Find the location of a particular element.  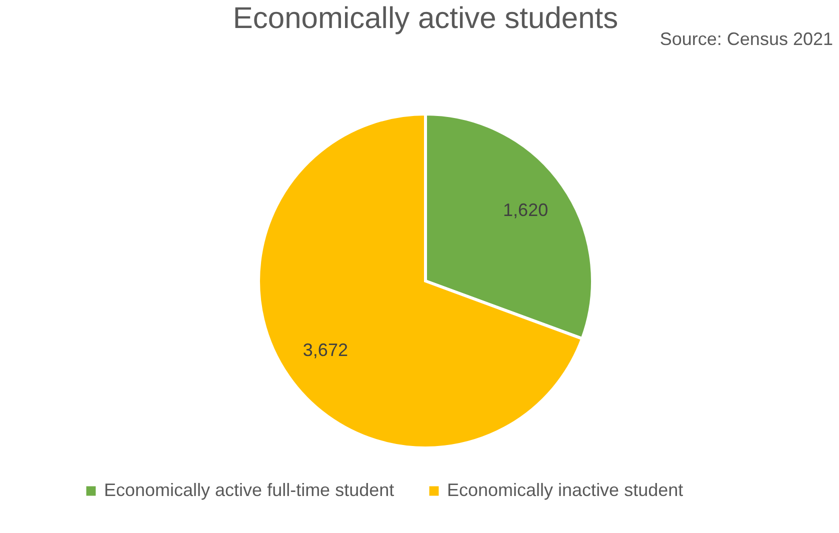

data-label: 3,672 is located at coordinates (325, 350).